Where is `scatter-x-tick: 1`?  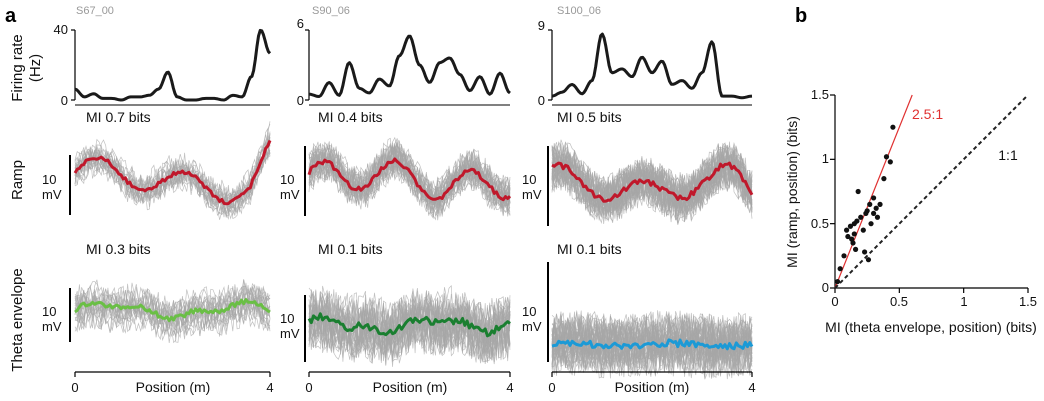
scatter-x-tick: 1 is located at coordinates (963, 301).